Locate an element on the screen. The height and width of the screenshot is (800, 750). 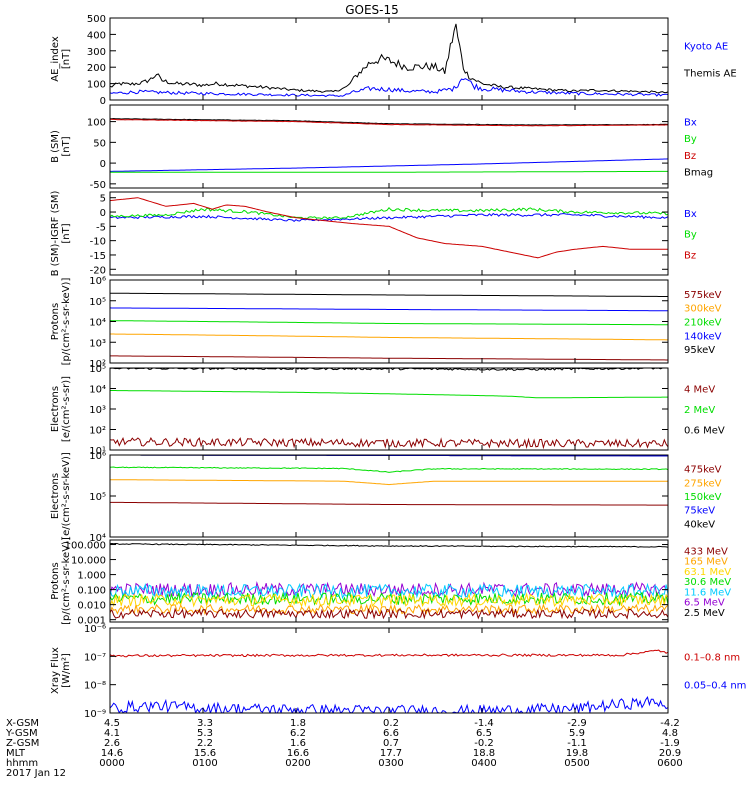
y-tick-label: 10.000 is located at coordinates (88, 561).